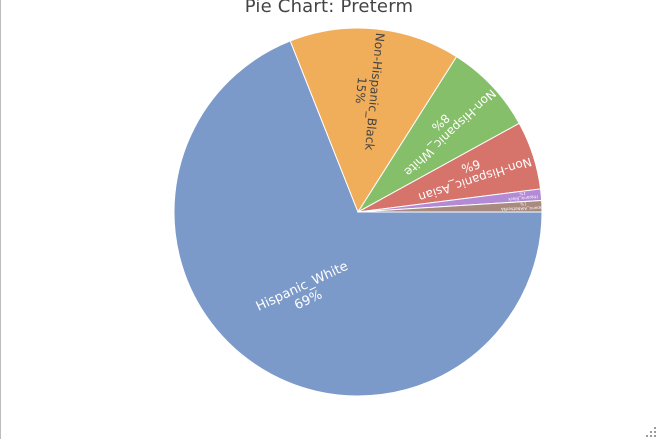  What do you see at coordinates (651, 432) in the screenshot?
I see `resize-grip-icon` at bounding box center [651, 432].